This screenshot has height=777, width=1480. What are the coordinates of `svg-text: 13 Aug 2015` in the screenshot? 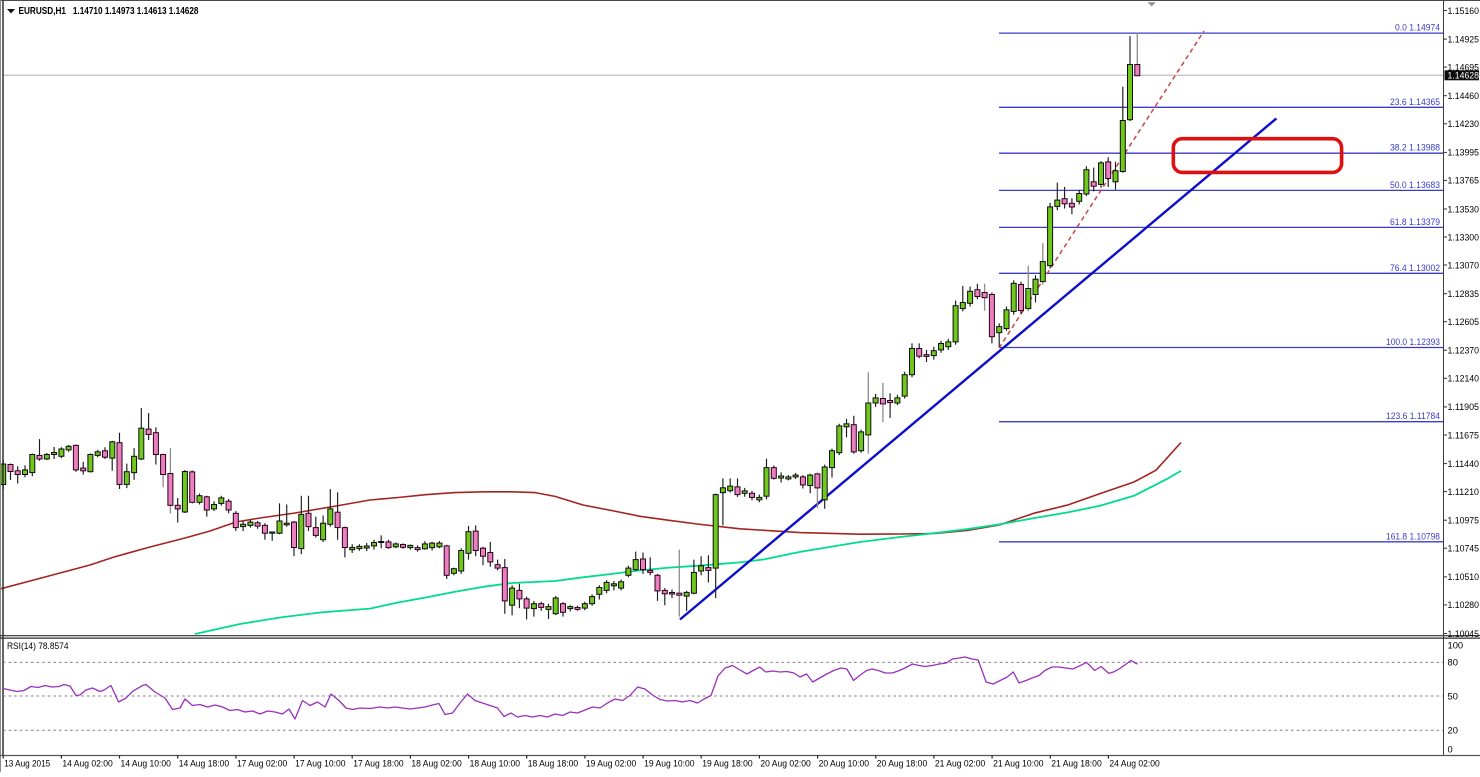 It's located at (27, 764).